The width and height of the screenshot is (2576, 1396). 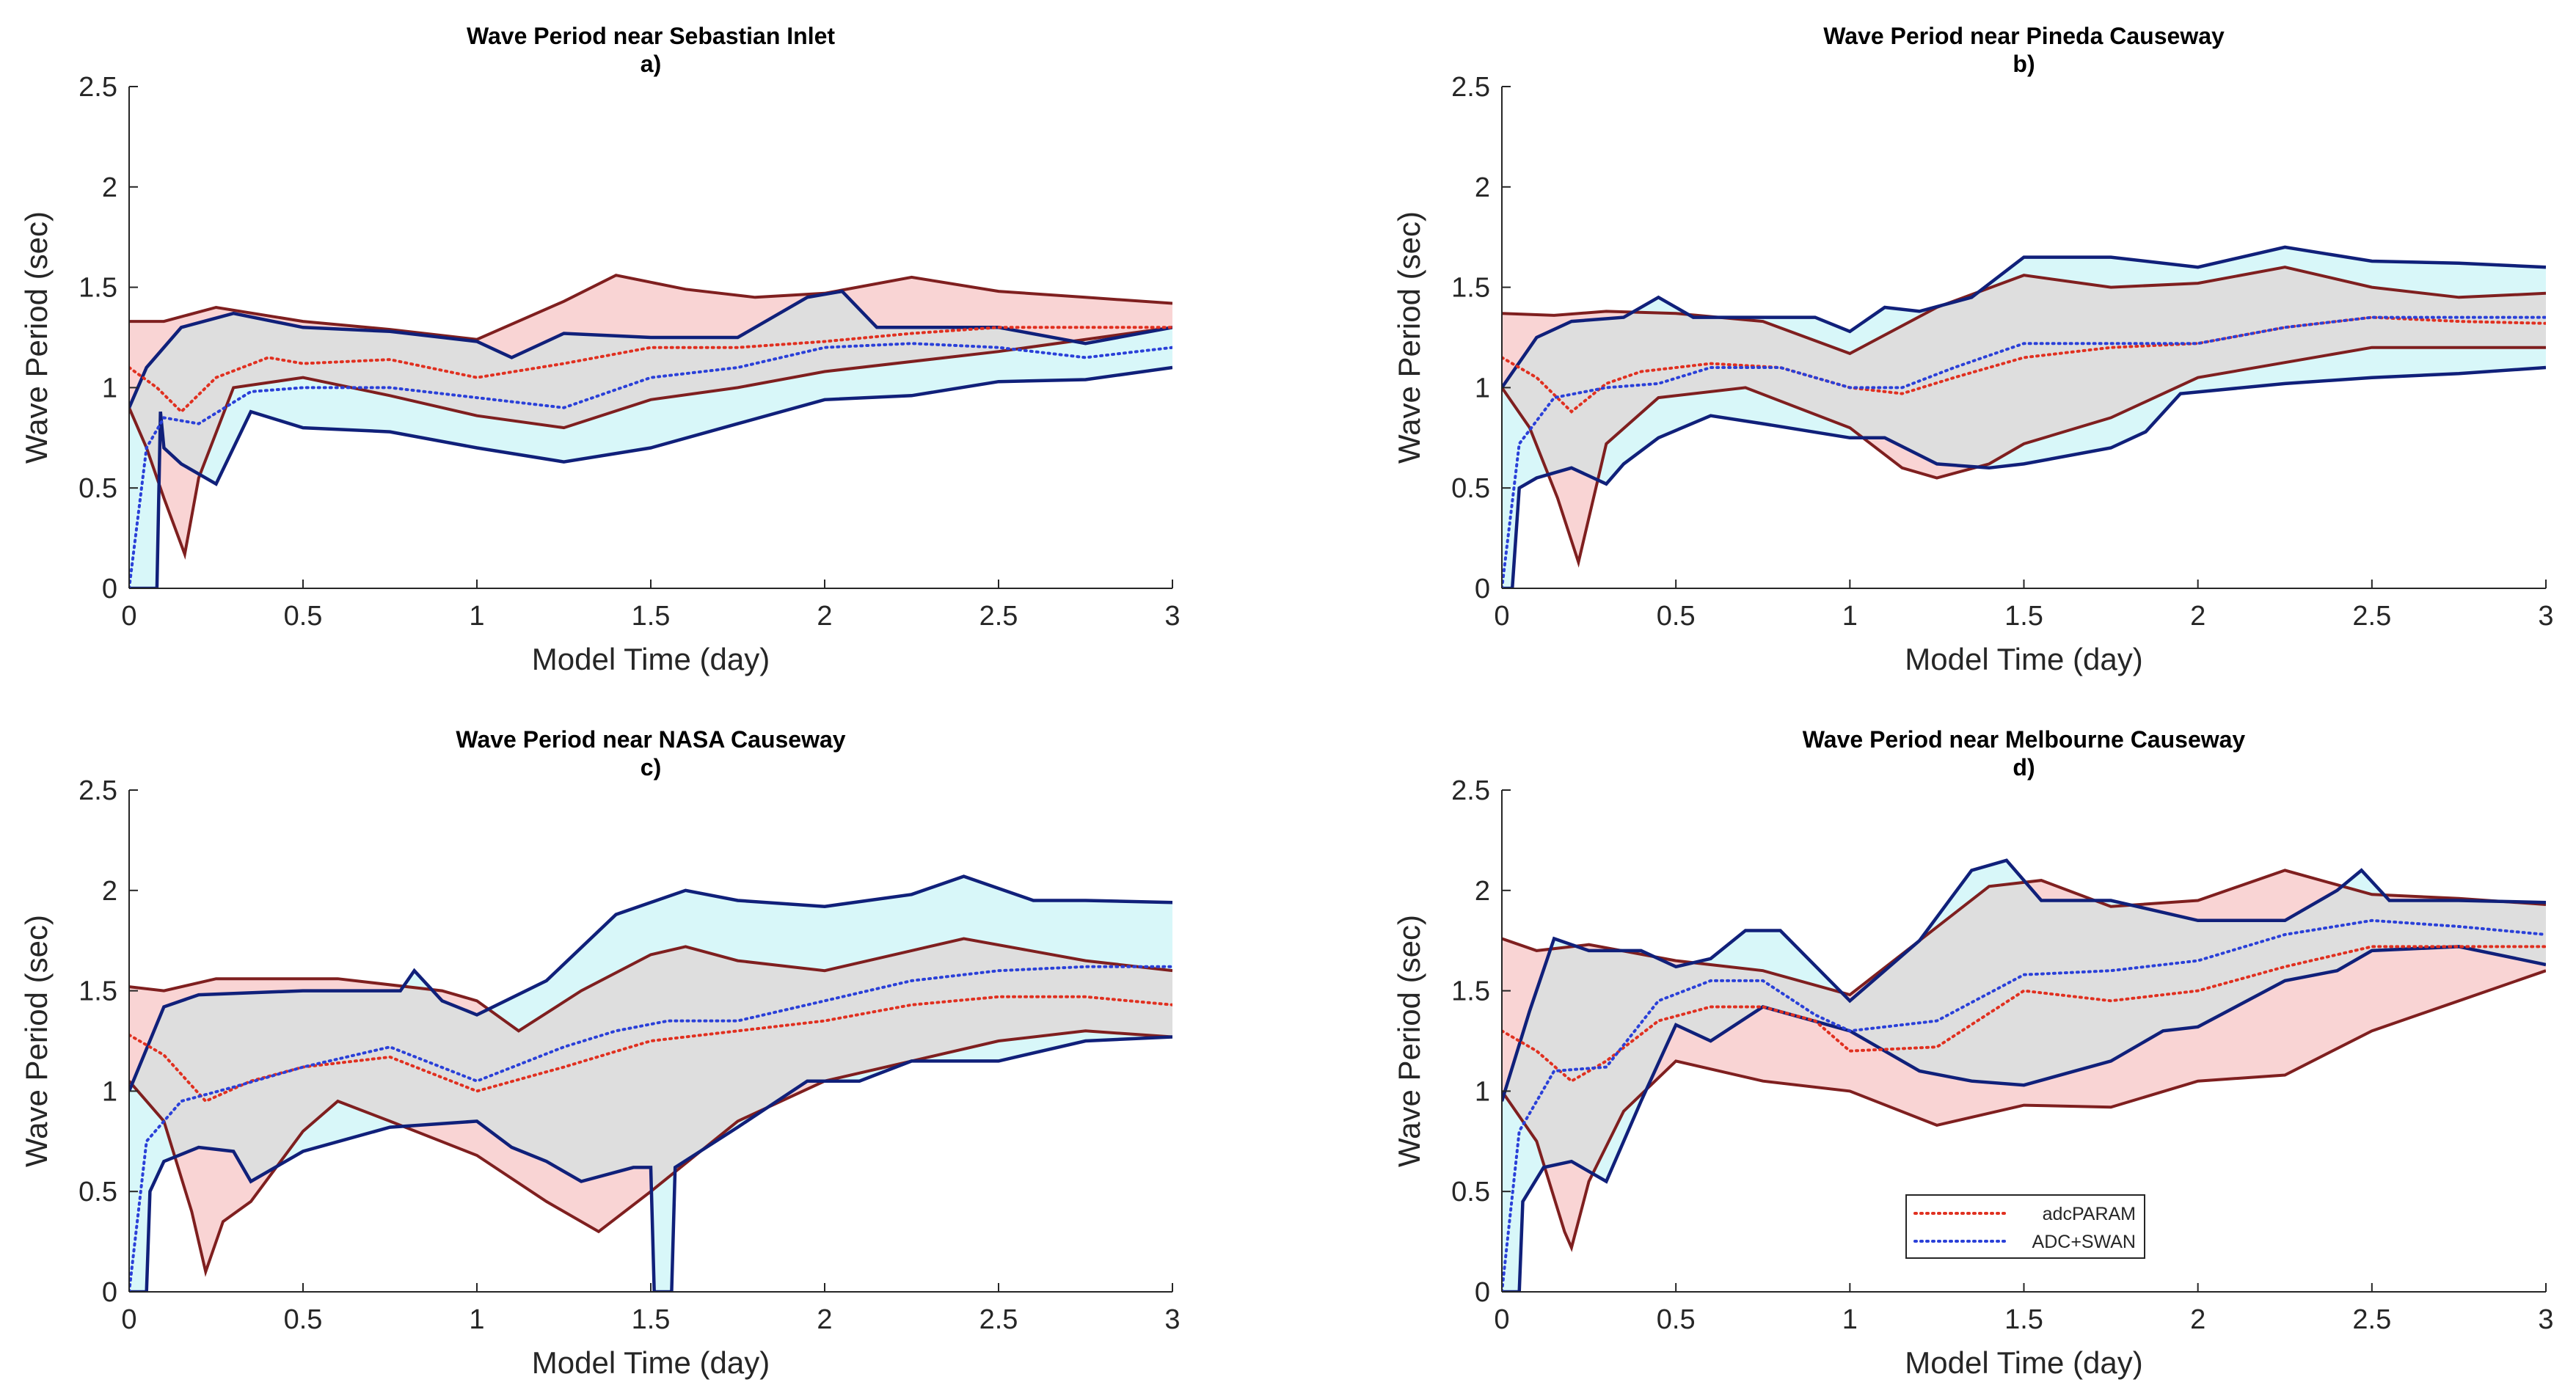 I want to click on panel-label: d), so click(x=2024, y=768).